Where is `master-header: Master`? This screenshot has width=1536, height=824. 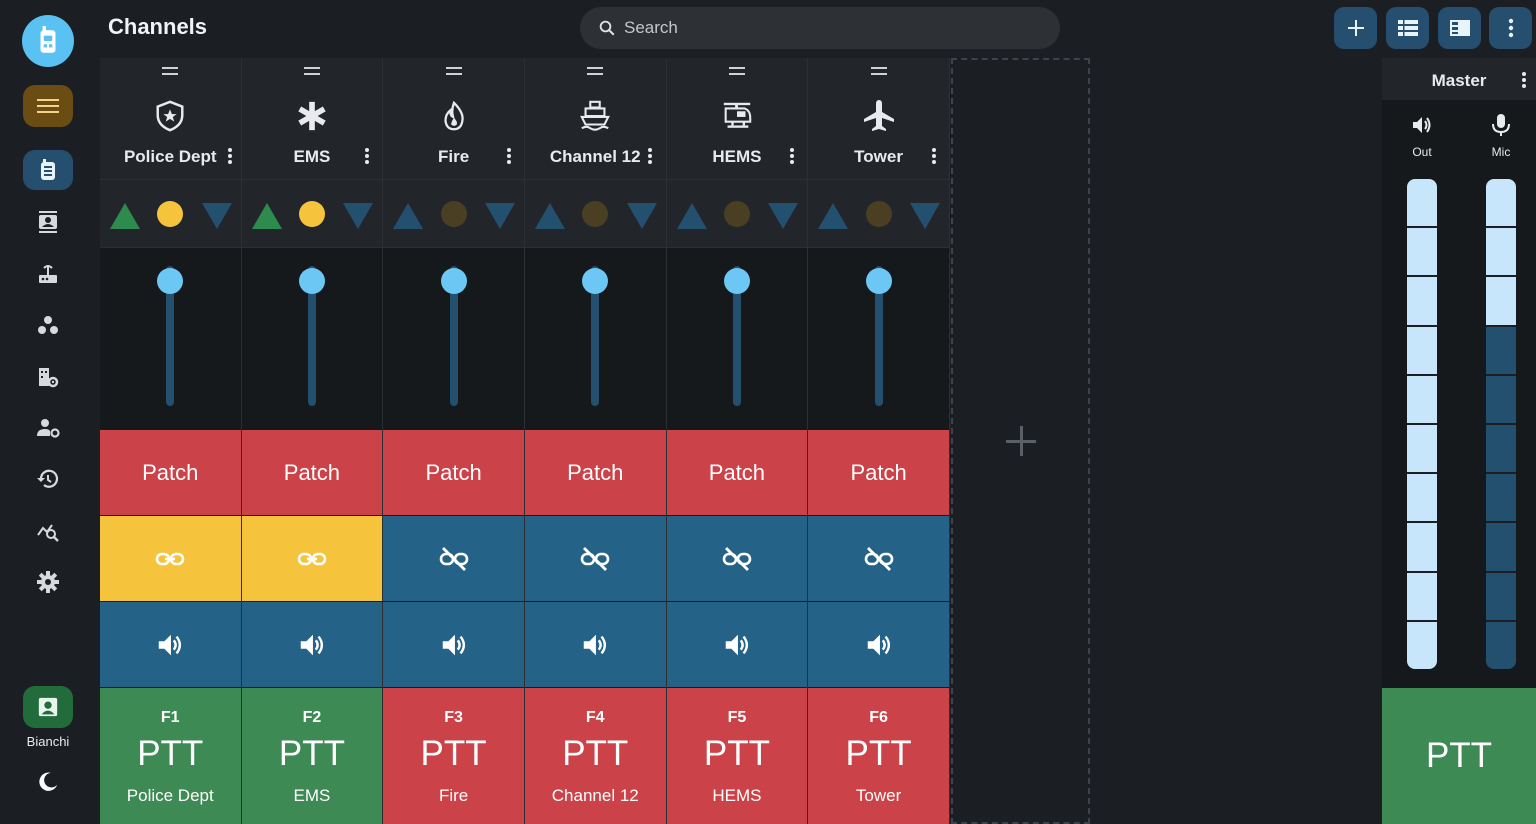 master-header: Master is located at coordinates (1459, 79).